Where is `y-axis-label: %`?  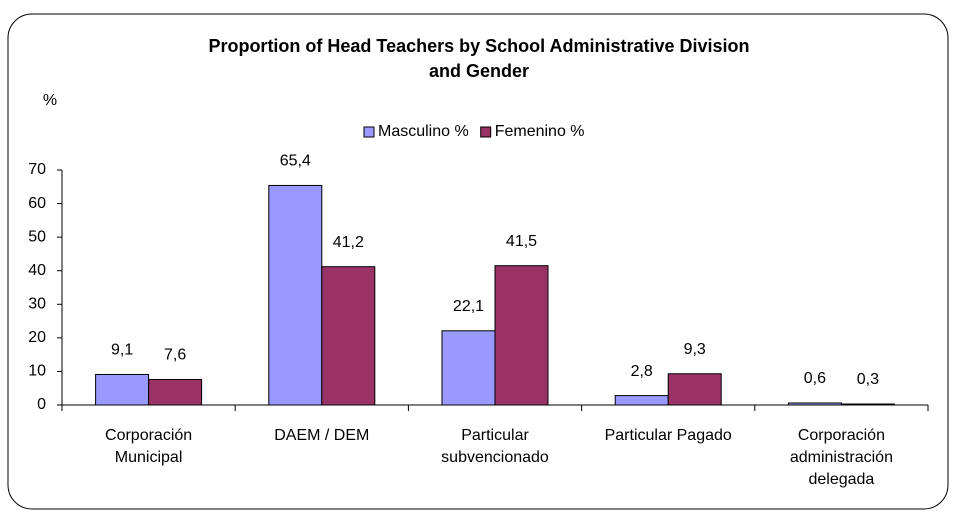
y-axis-label: % is located at coordinates (50, 100).